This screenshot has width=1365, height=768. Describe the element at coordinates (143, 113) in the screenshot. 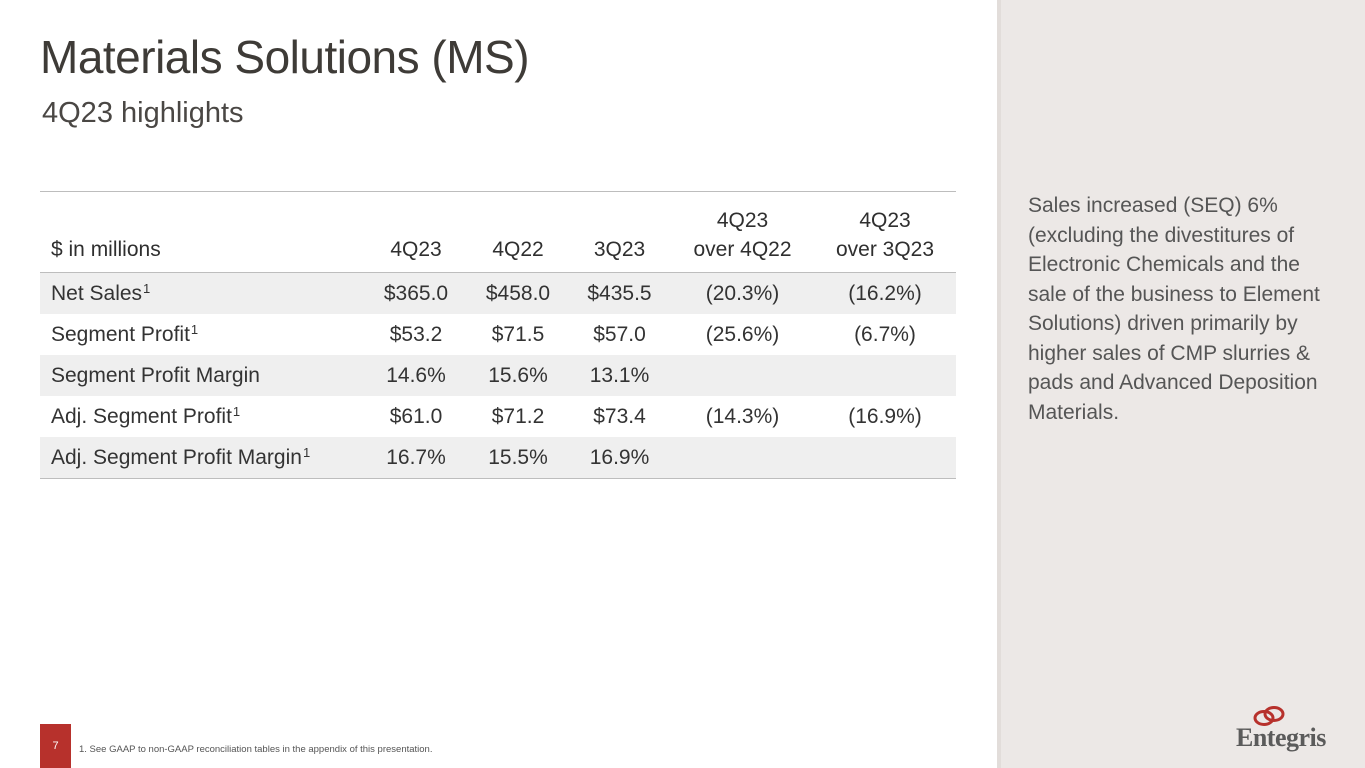

I see `slide-subtitle: 4Q23 highlights` at that location.